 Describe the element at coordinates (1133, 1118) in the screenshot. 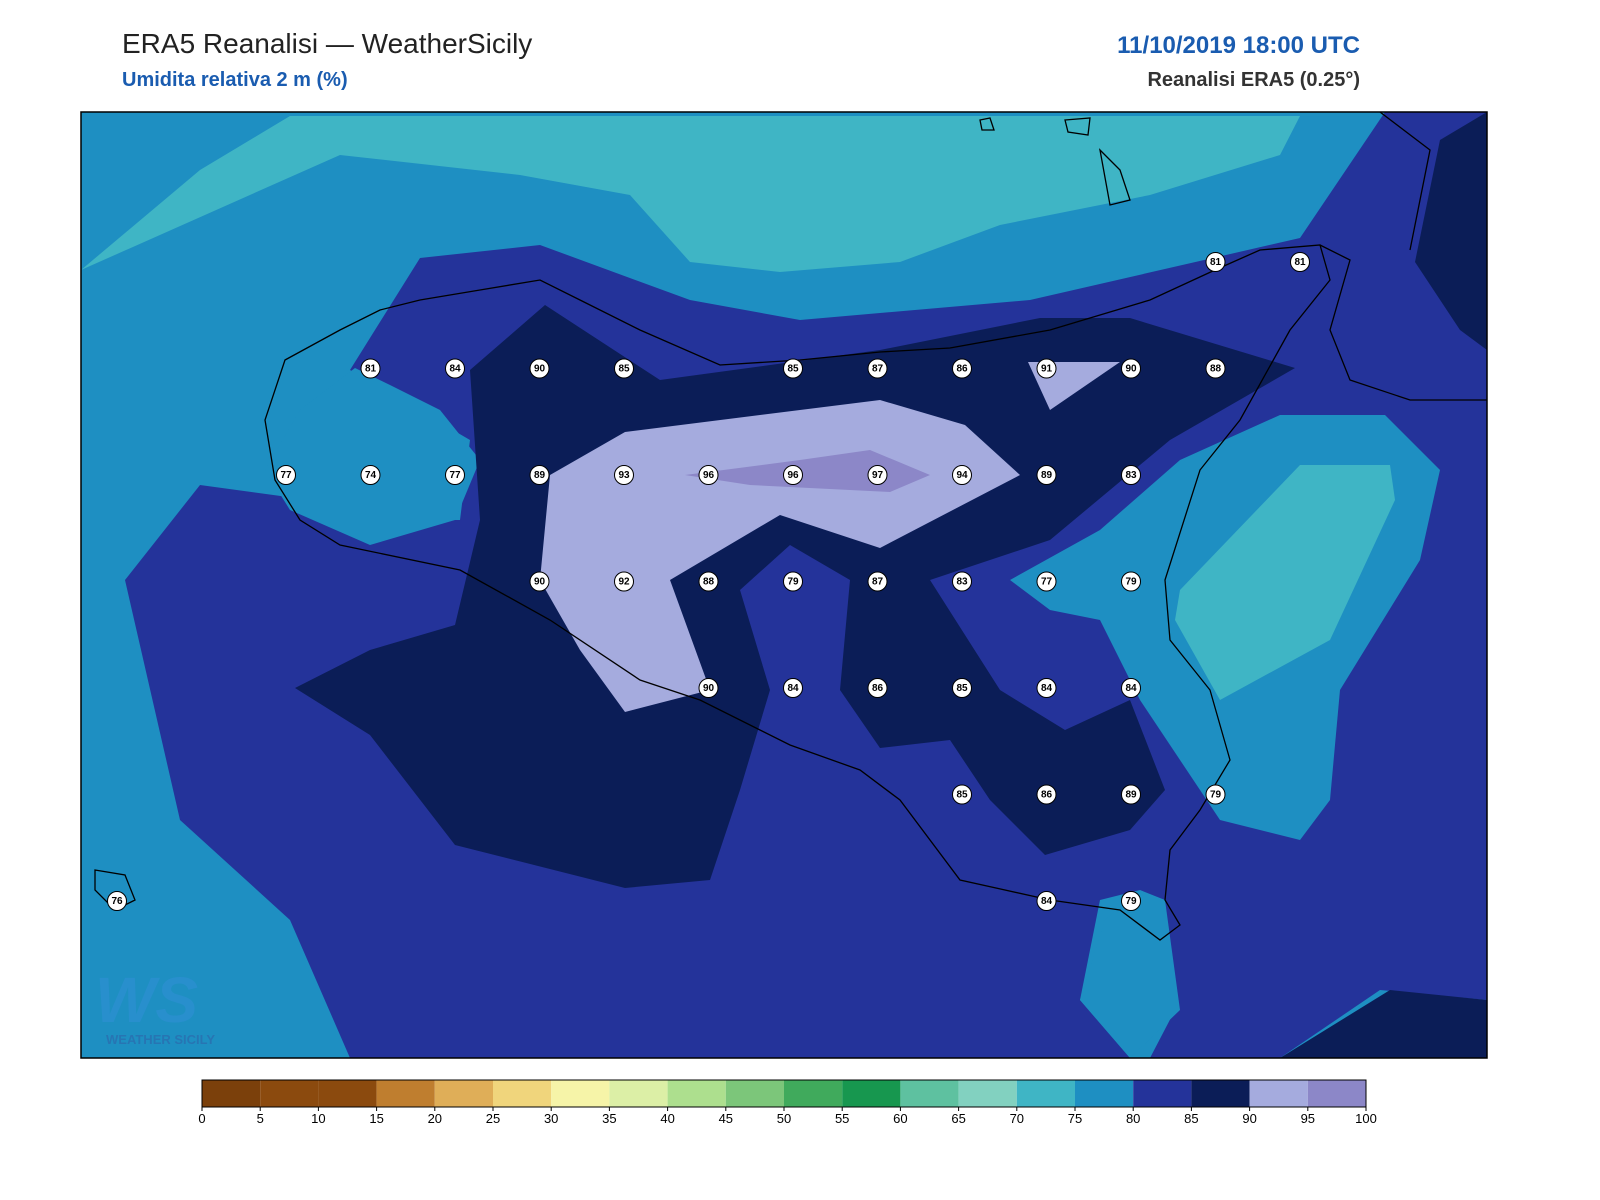

I see `colorbar-tick-label: 80` at that location.